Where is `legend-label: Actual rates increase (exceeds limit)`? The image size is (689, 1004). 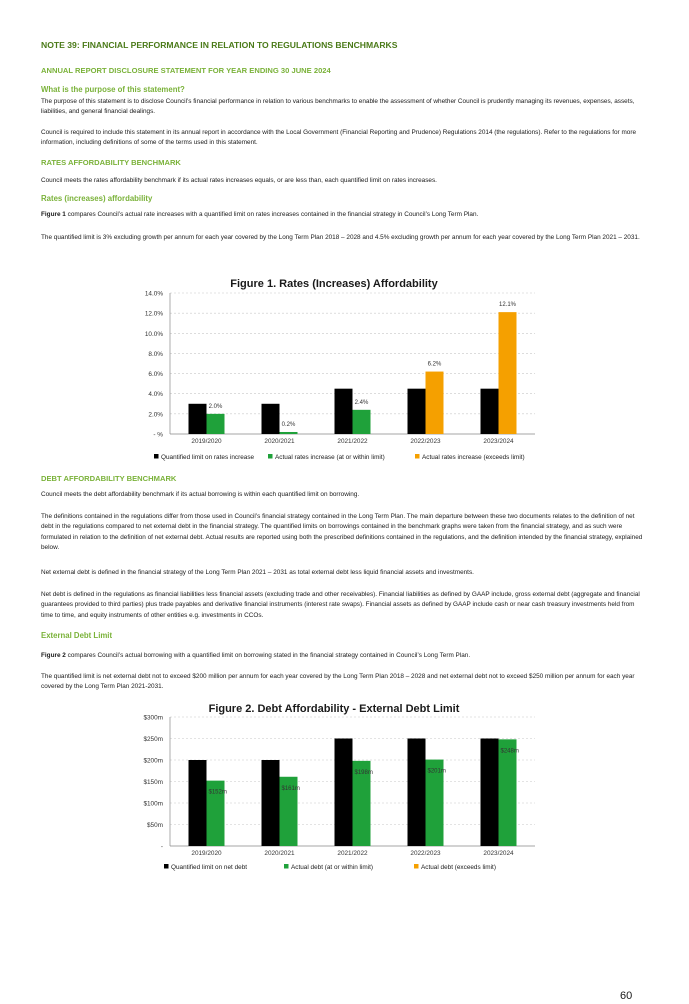
legend-label: Actual rates increase (exceeds limit) is located at coordinates (473, 457).